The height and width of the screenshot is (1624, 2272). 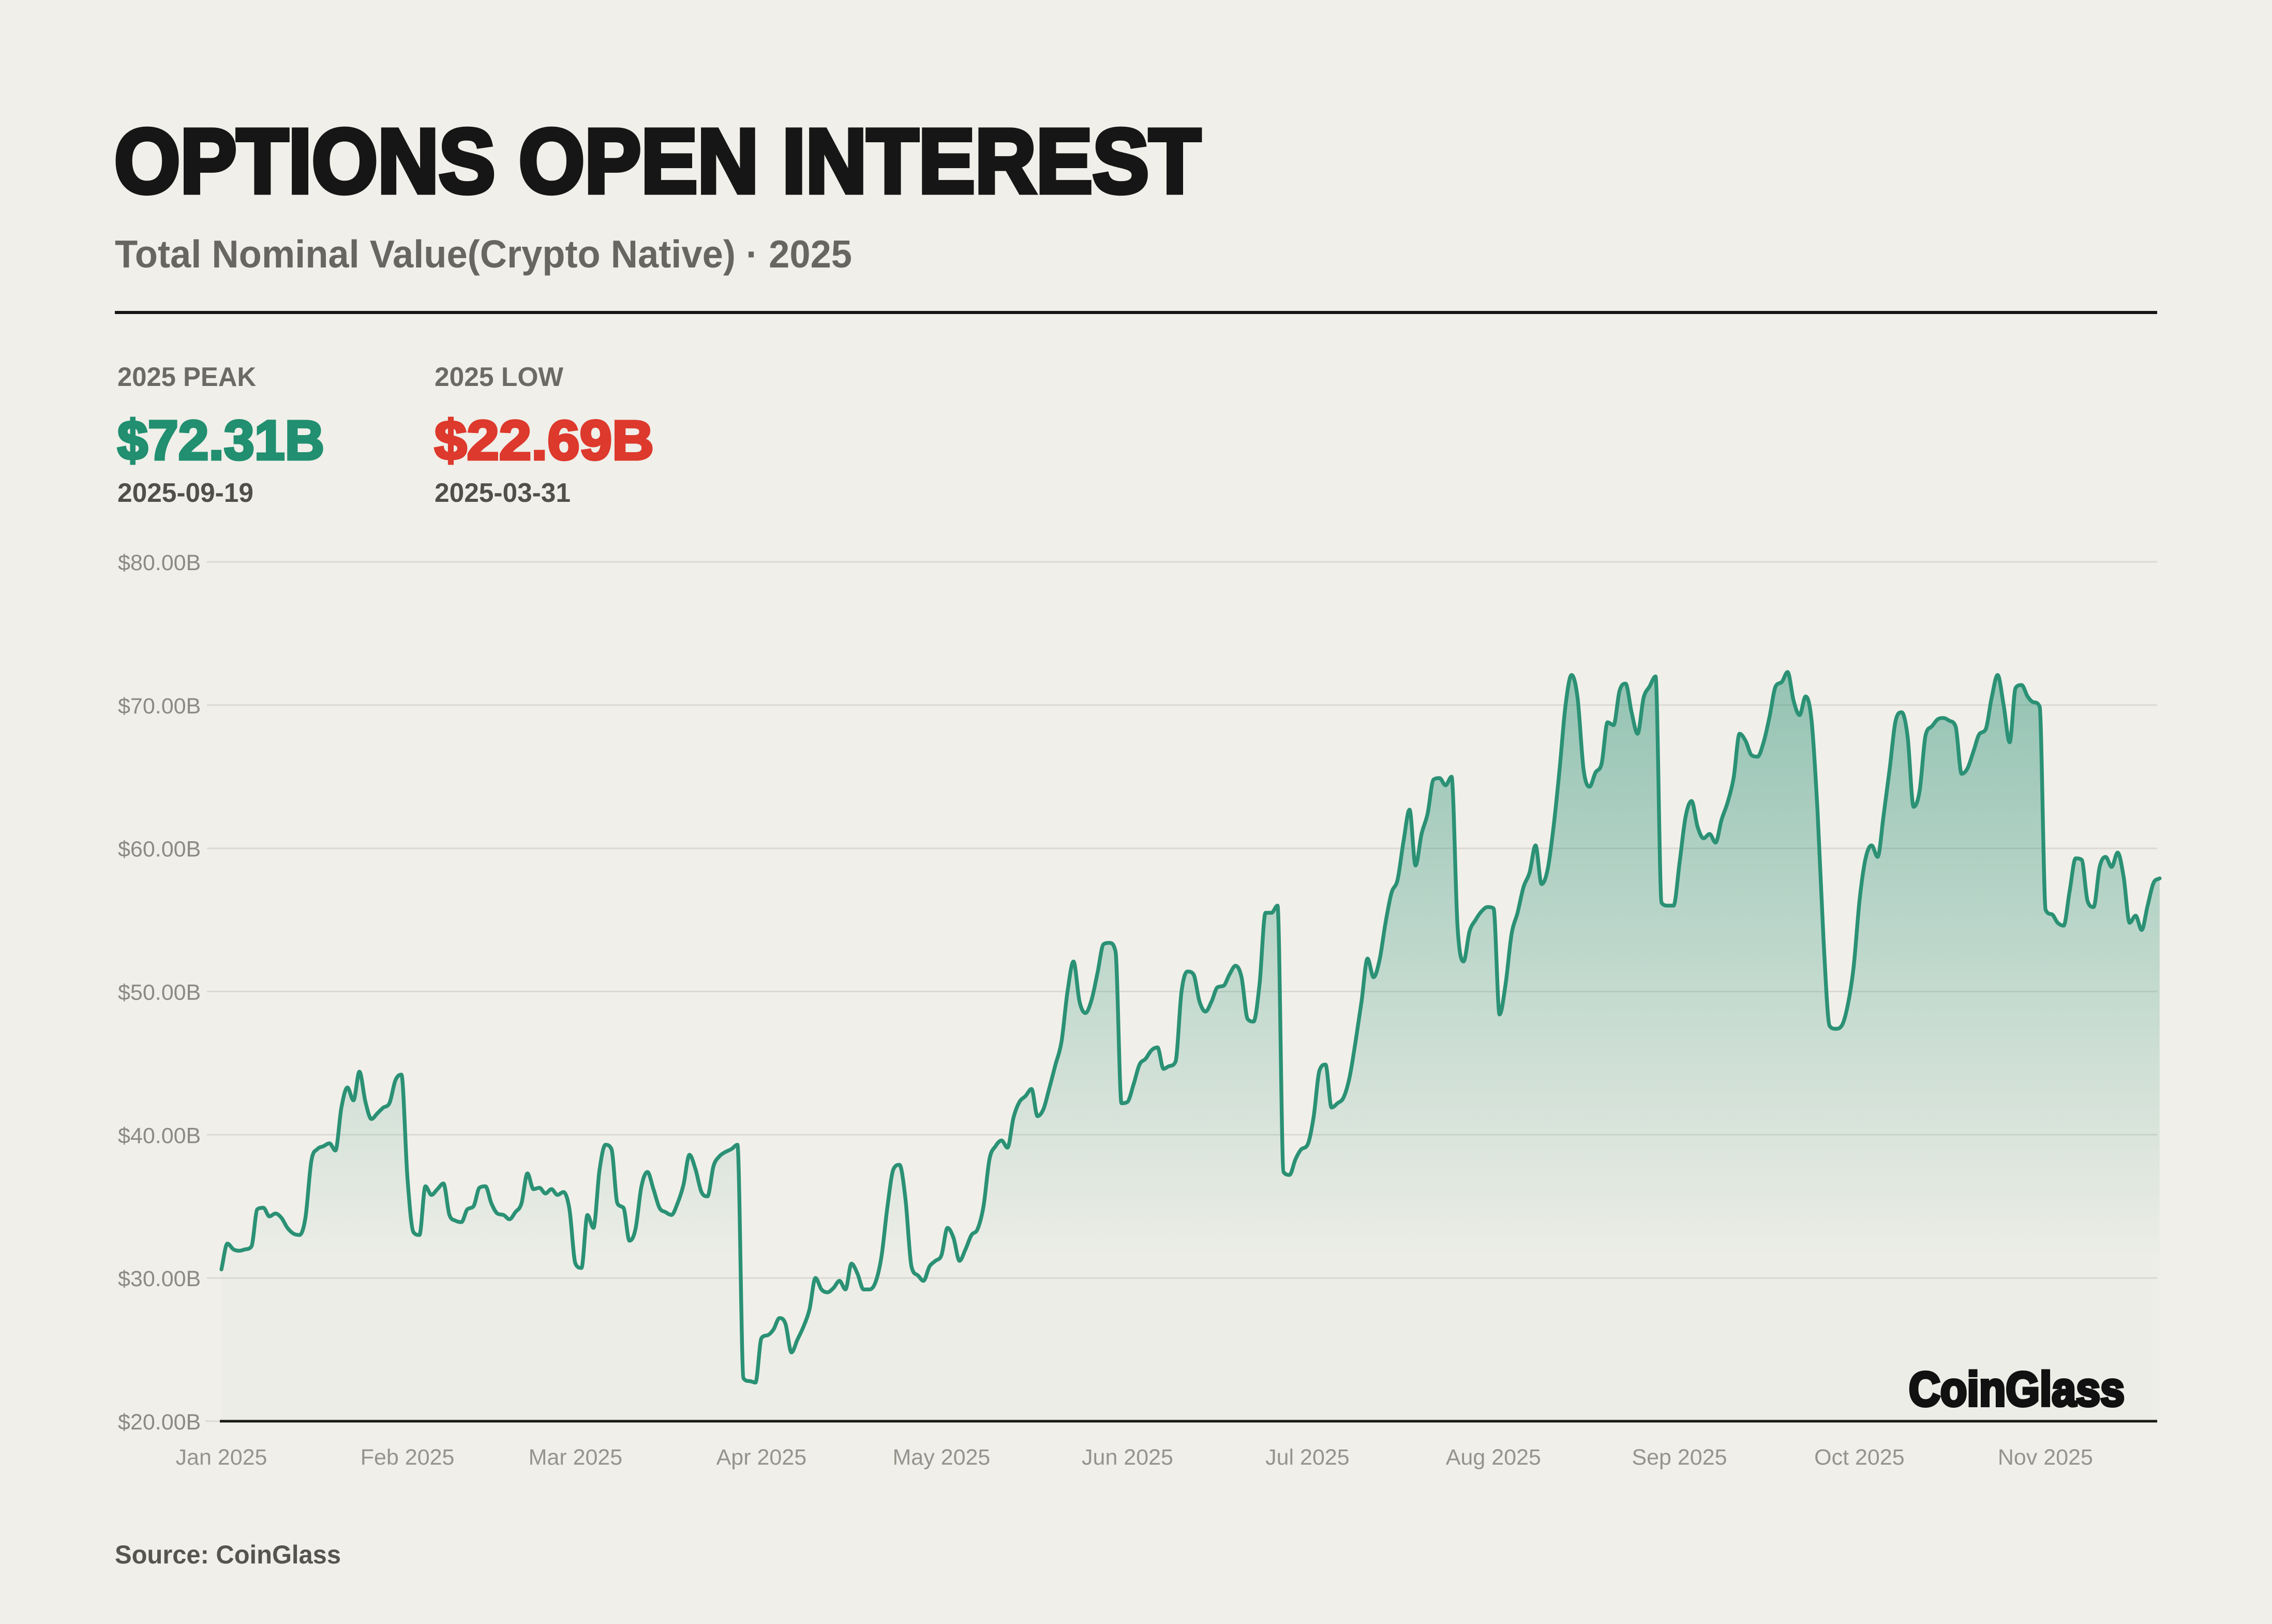 I want to click on svg-text: Sep 2025, so click(x=1679, y=1457).